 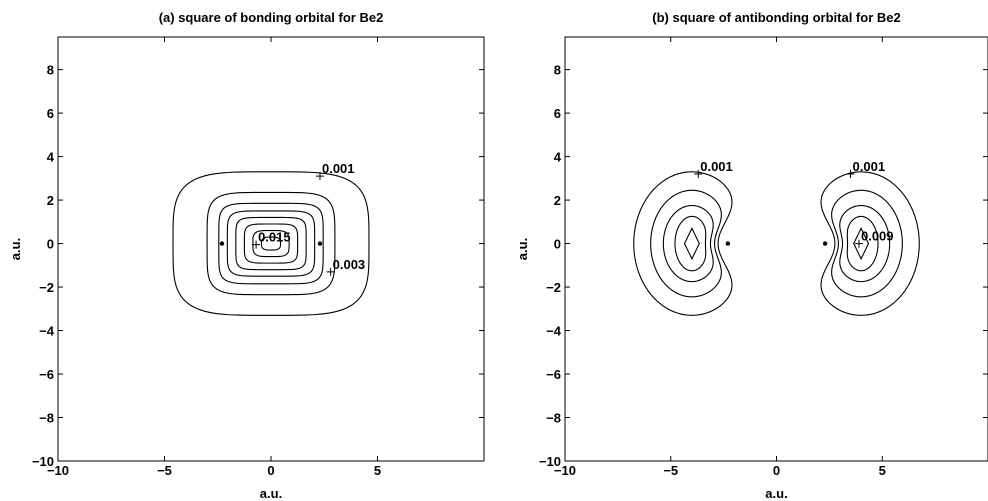 I want to click on contour-line-0.011, so click(x=271, y=243).